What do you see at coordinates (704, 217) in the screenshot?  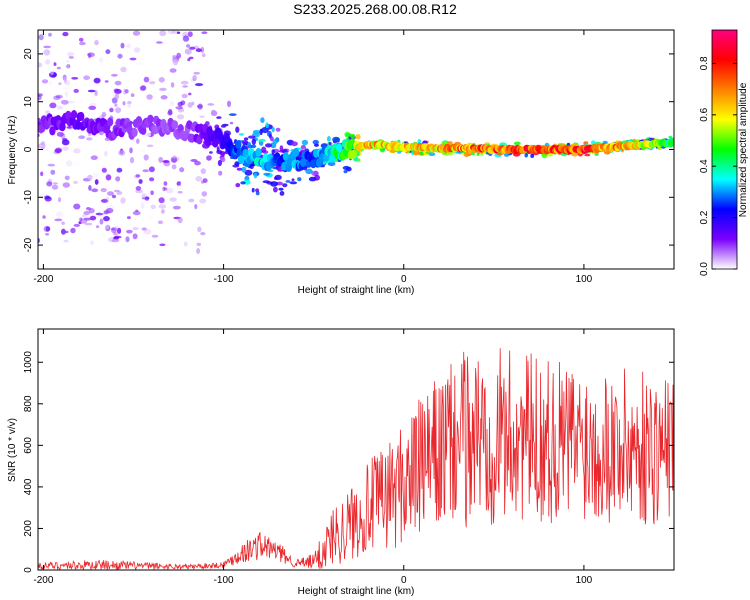 I see `colorbar-tick-label: 0.2` at bounding box center [704, 217].